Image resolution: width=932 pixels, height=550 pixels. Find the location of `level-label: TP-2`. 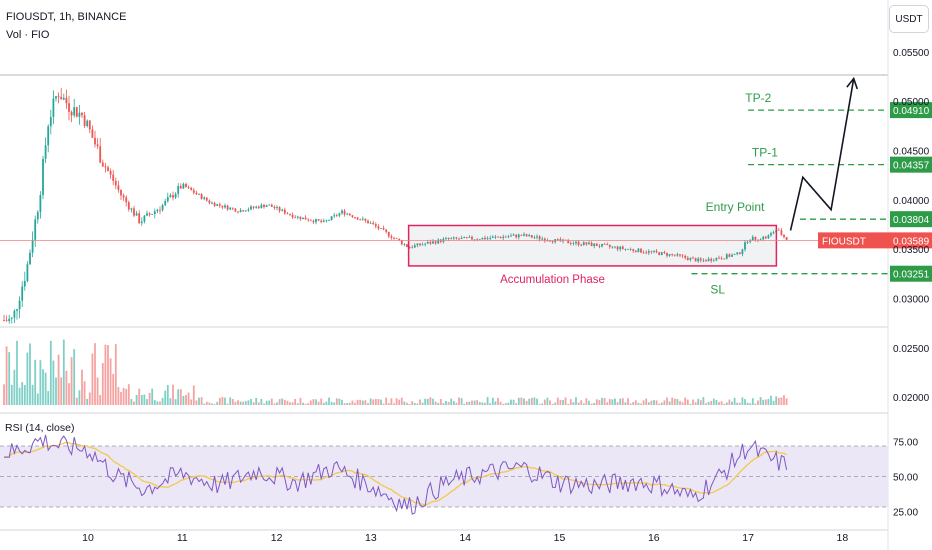

level-label: TP-2 is located at coordinates (758, 98).